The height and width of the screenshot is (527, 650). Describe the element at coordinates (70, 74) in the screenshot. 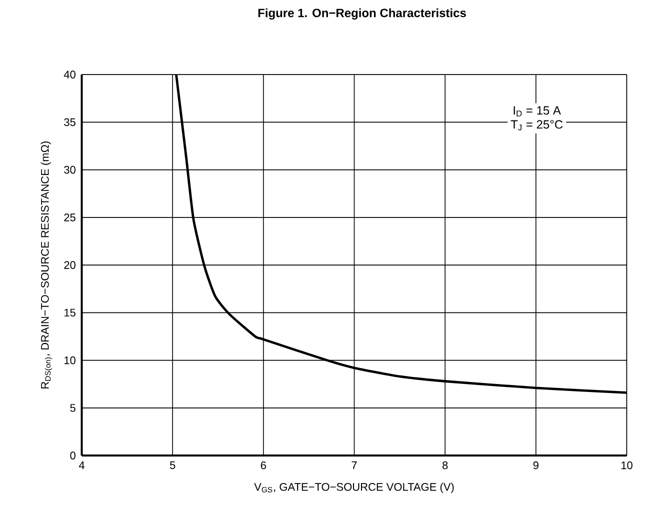

I see `y-tick-label: 40` at that location.